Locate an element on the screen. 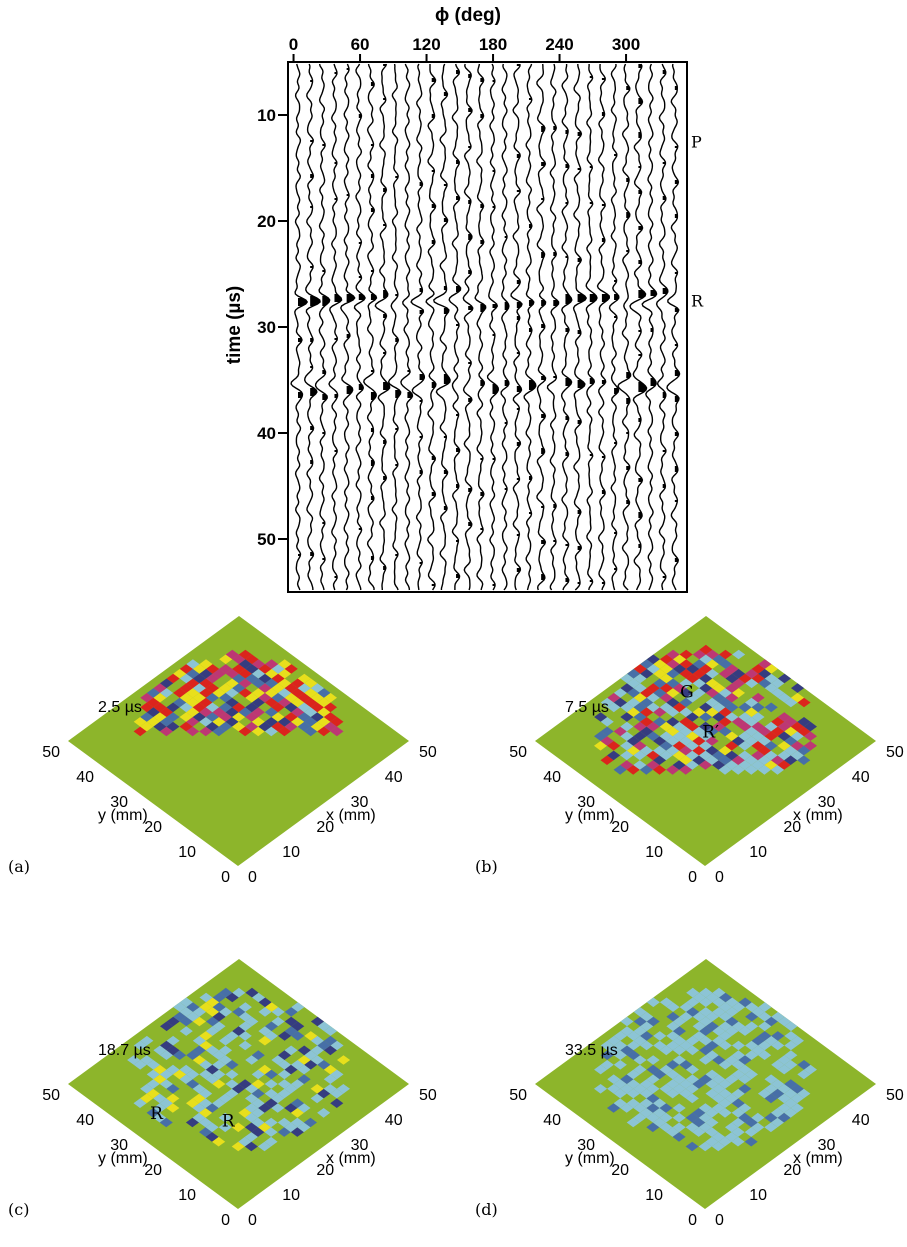  x-tick-label: 120 is located at coordinates (426, 44).